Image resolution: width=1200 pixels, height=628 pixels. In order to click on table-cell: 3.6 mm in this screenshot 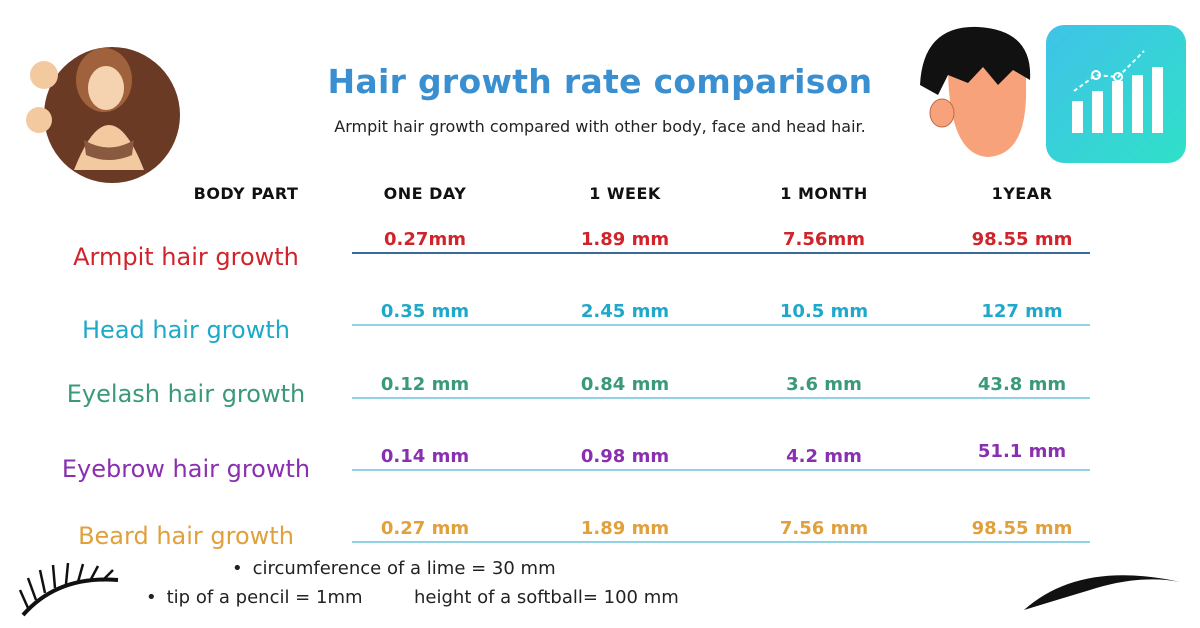, I will do `click(824, 384)`.